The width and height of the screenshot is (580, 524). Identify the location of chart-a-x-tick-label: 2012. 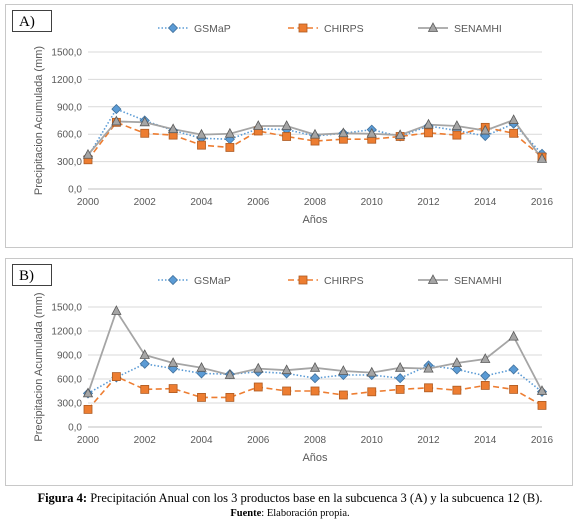
(428, 202).